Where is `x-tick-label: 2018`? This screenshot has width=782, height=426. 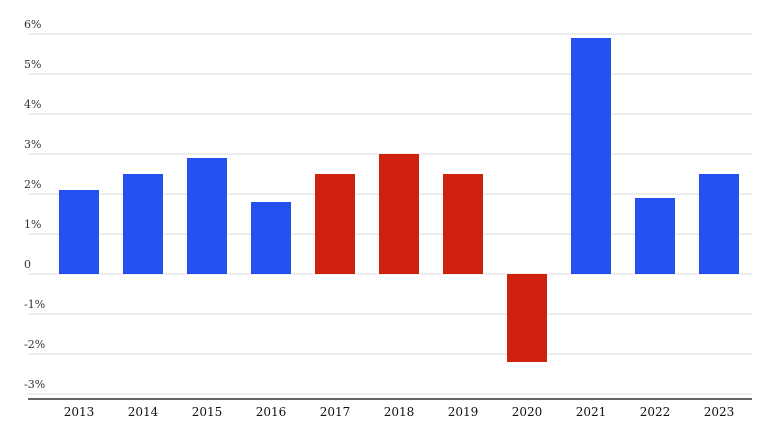 x-tick-label: 2018 is located at coordinates (399, 412).